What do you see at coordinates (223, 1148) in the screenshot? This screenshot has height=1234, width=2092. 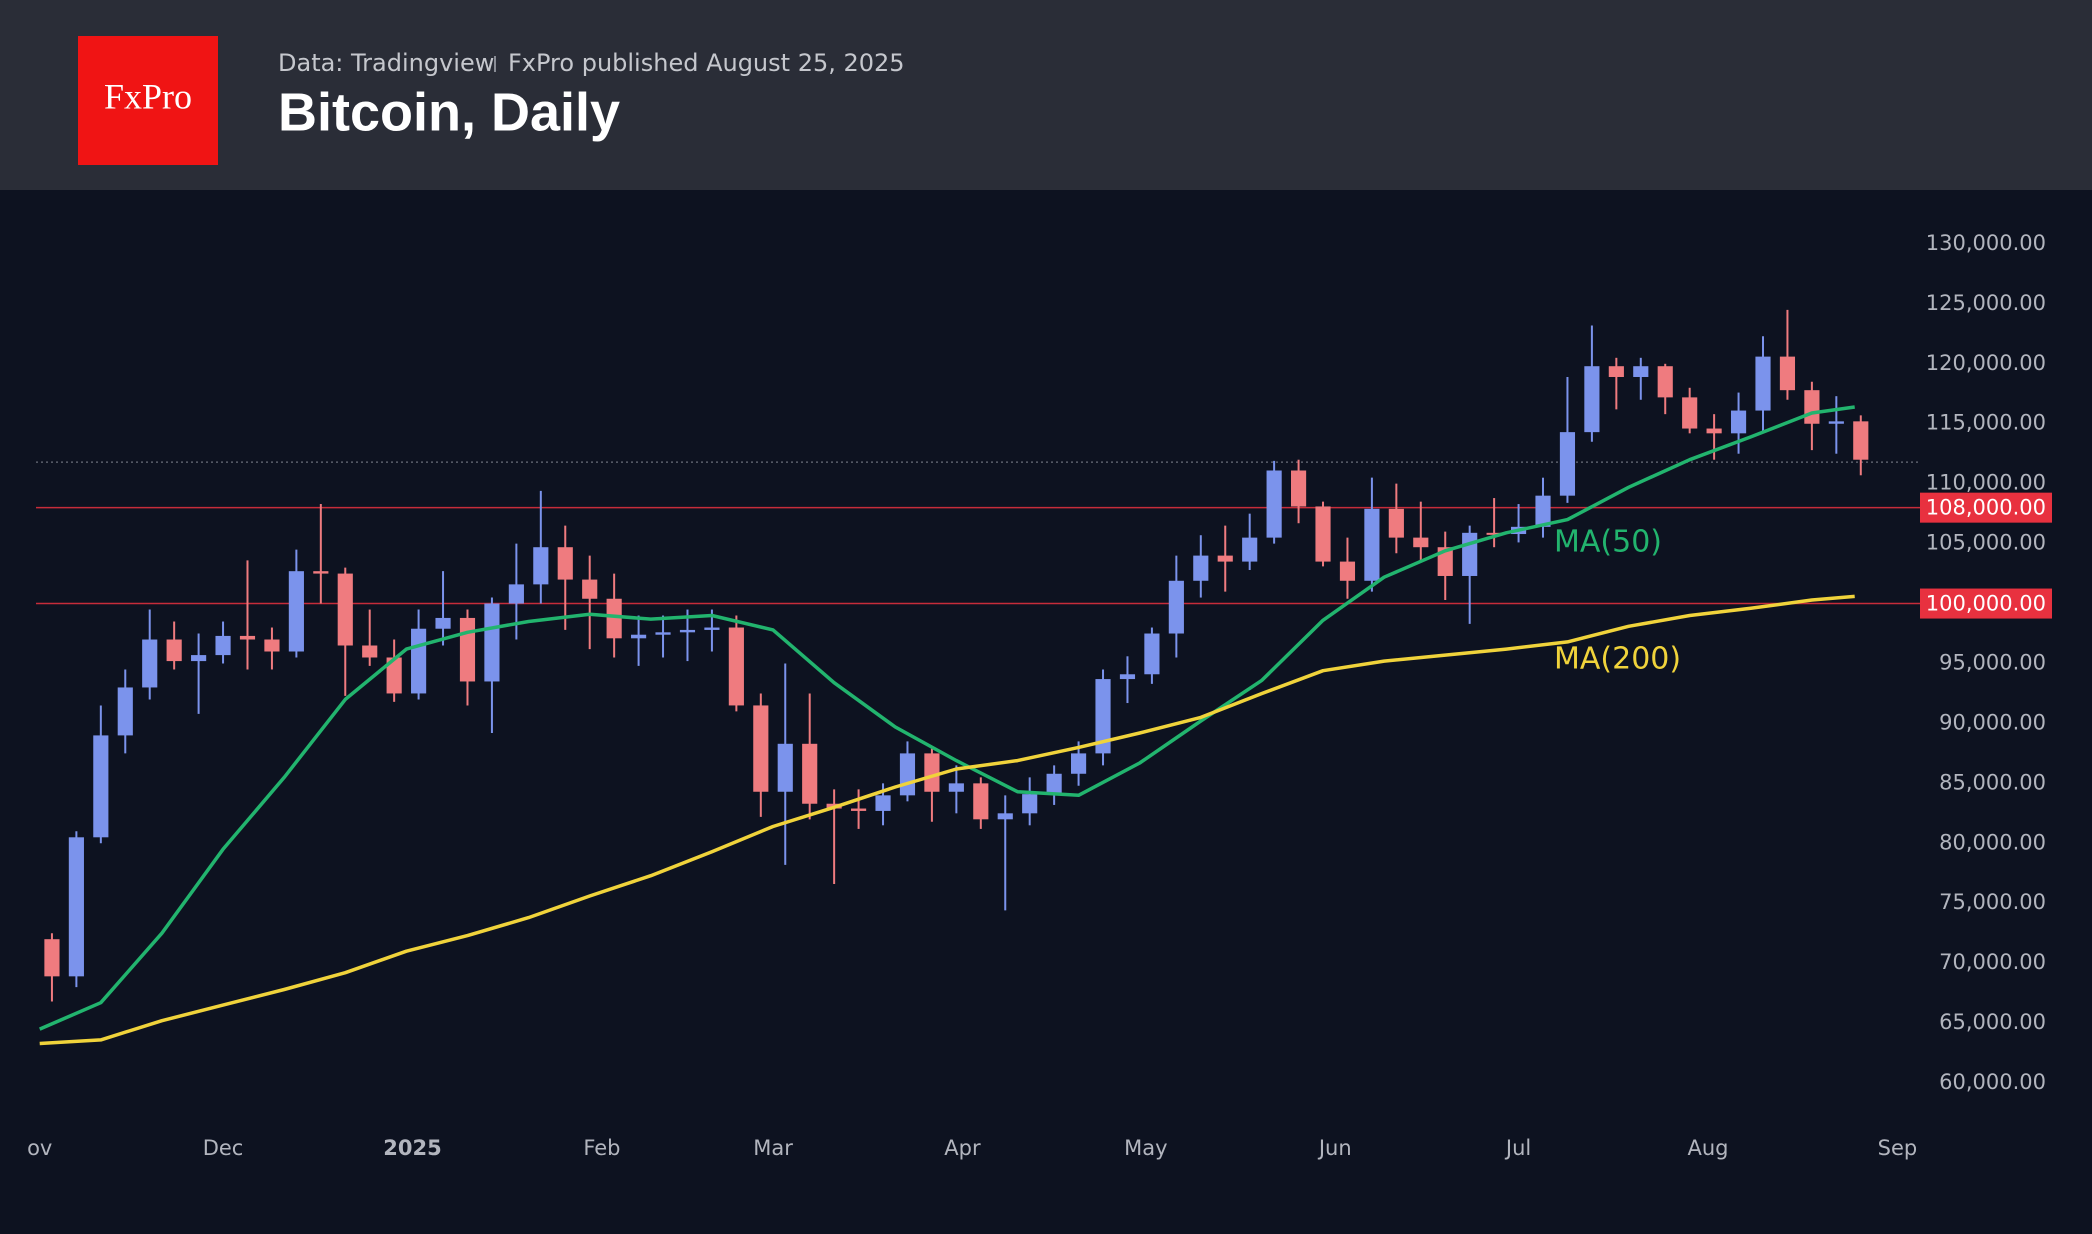 I see `x-tick-label: Dec` at bounding box center [223, 1148].